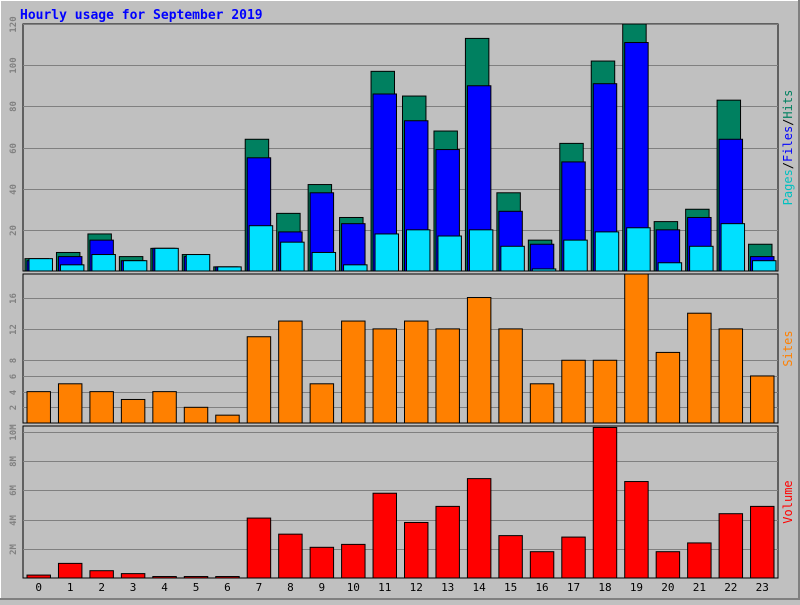 The width and height of the screenshot is (800, 605). Describe the element at coordinates (227, 587) in the screenshot. I see `x-tick-label: 6` at that location.